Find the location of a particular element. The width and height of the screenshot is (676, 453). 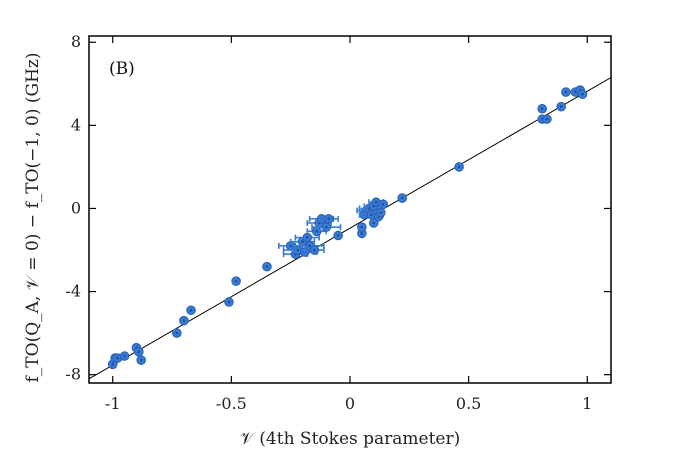

x-tick-label: 0.5 is located at coordinates (468, 403).